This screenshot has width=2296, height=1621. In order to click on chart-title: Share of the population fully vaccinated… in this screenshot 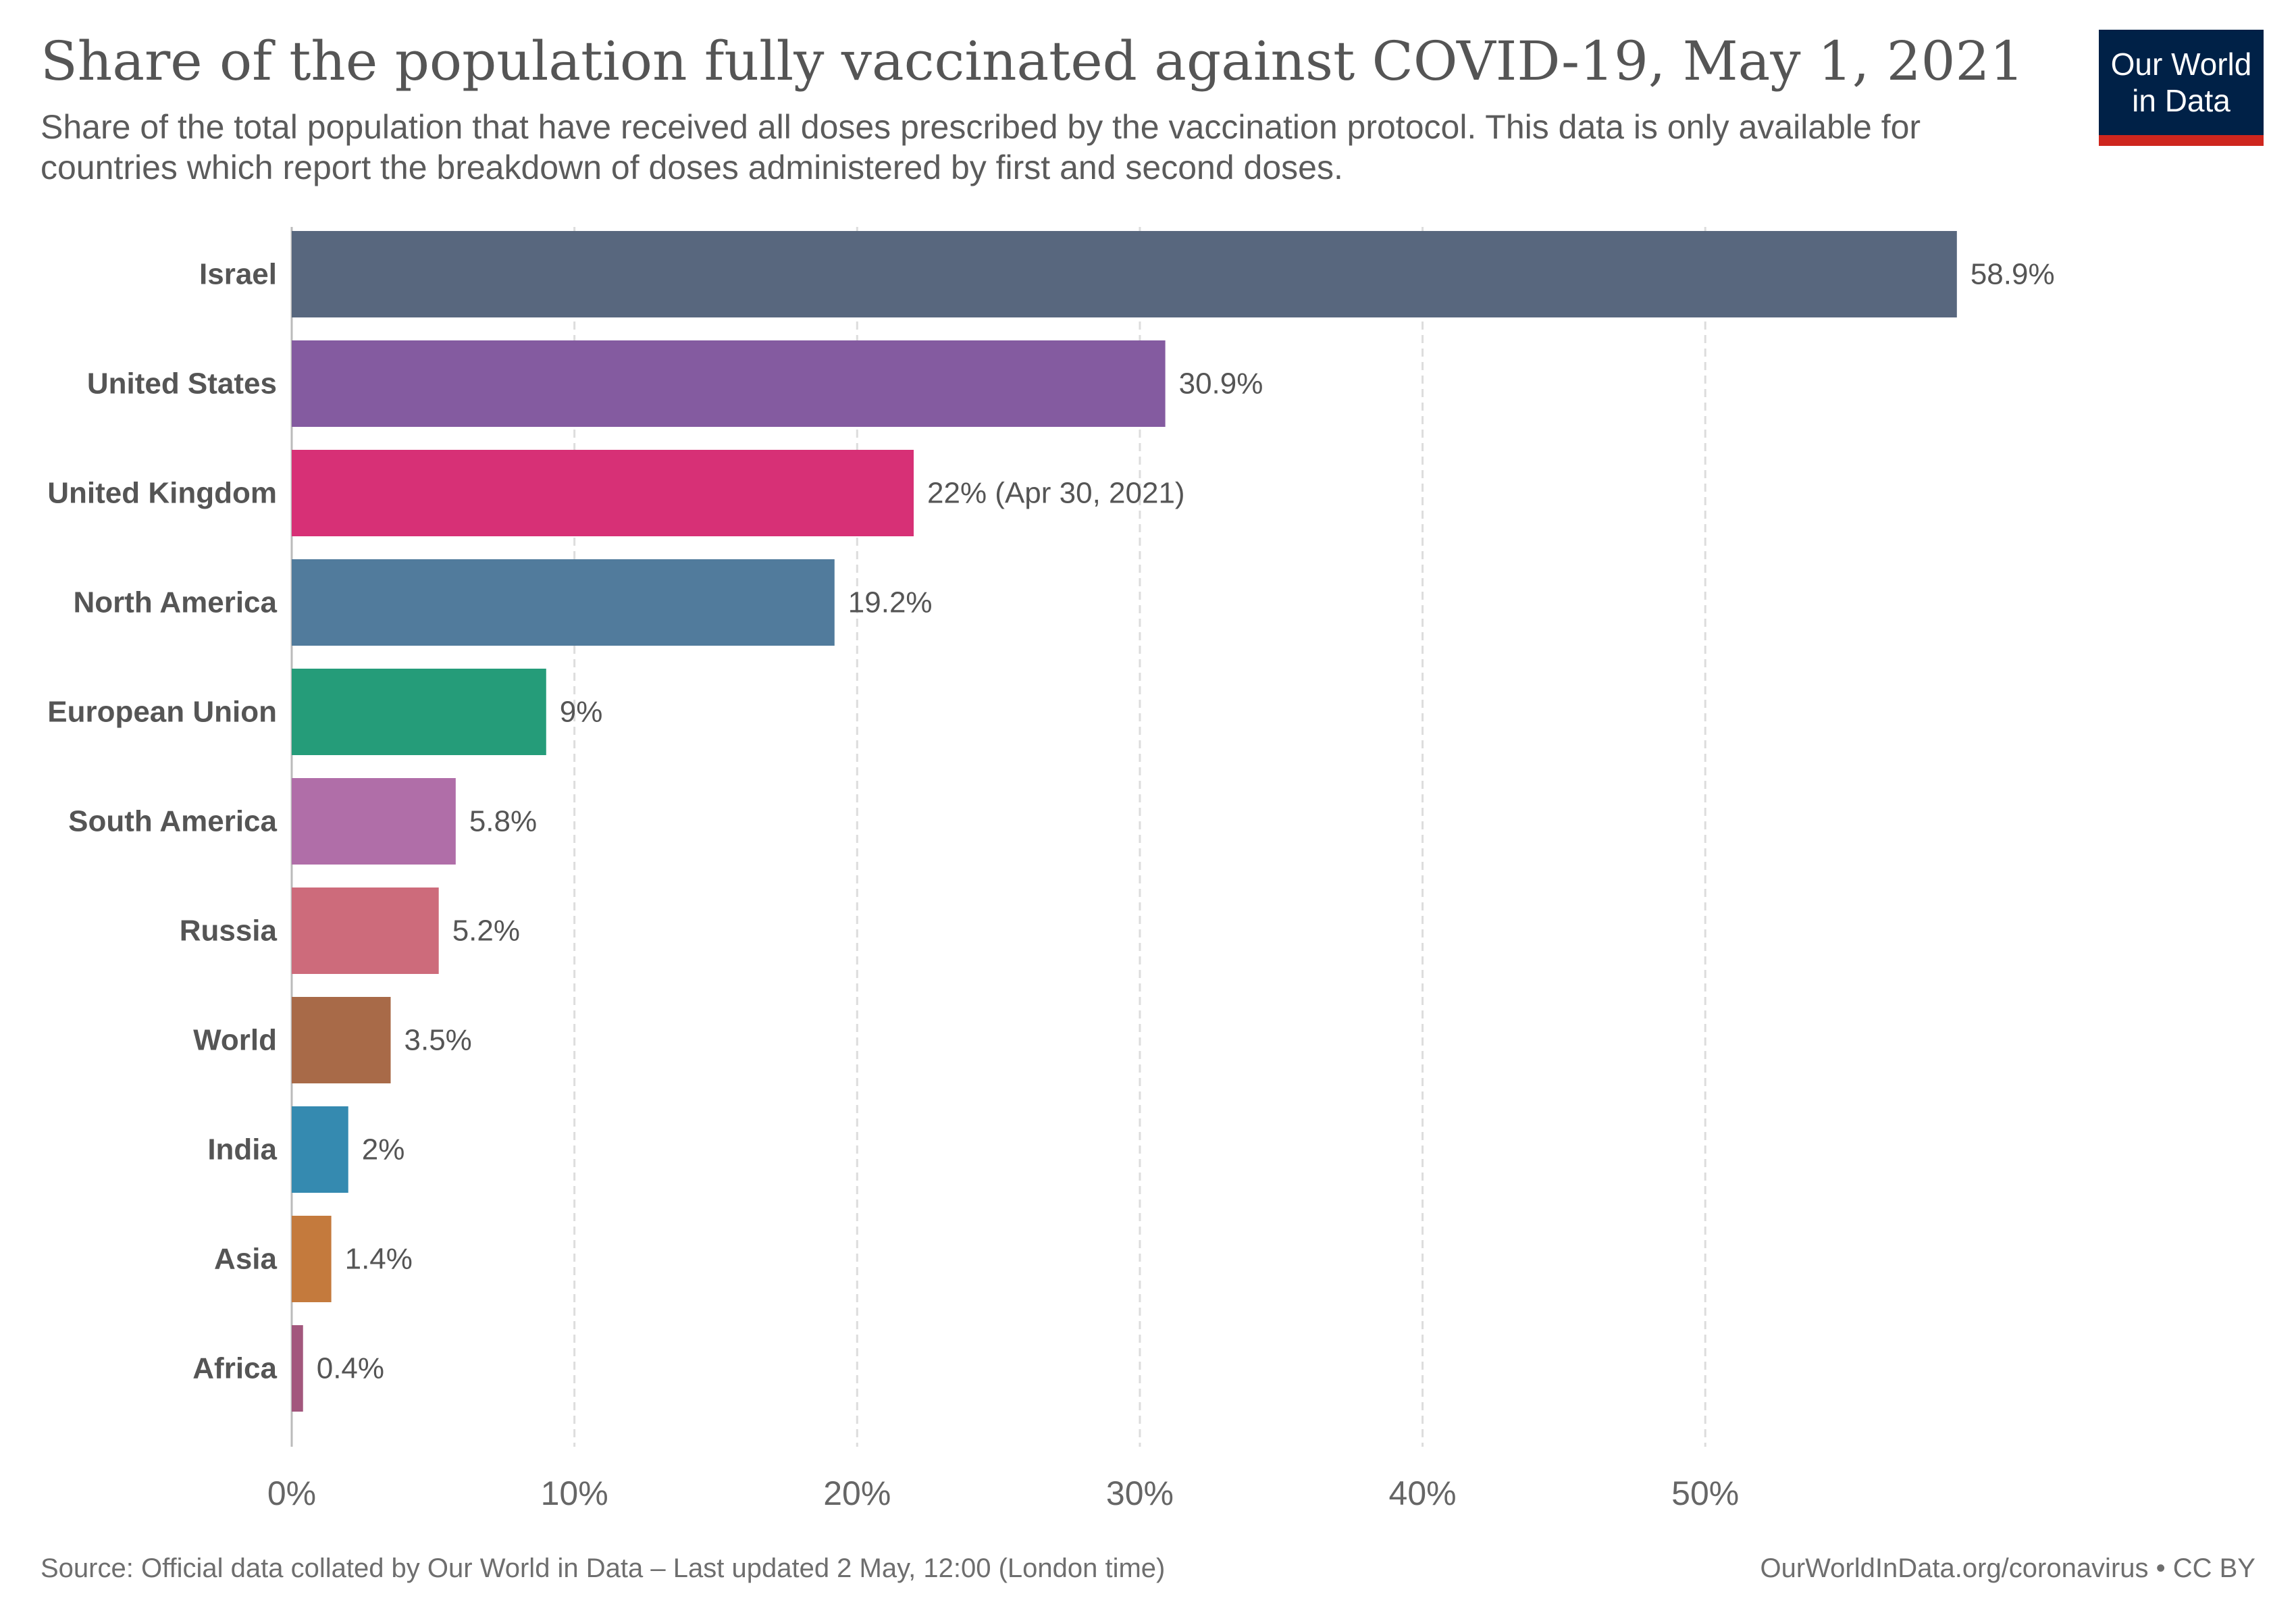, I will do `click(1033, 61)`.